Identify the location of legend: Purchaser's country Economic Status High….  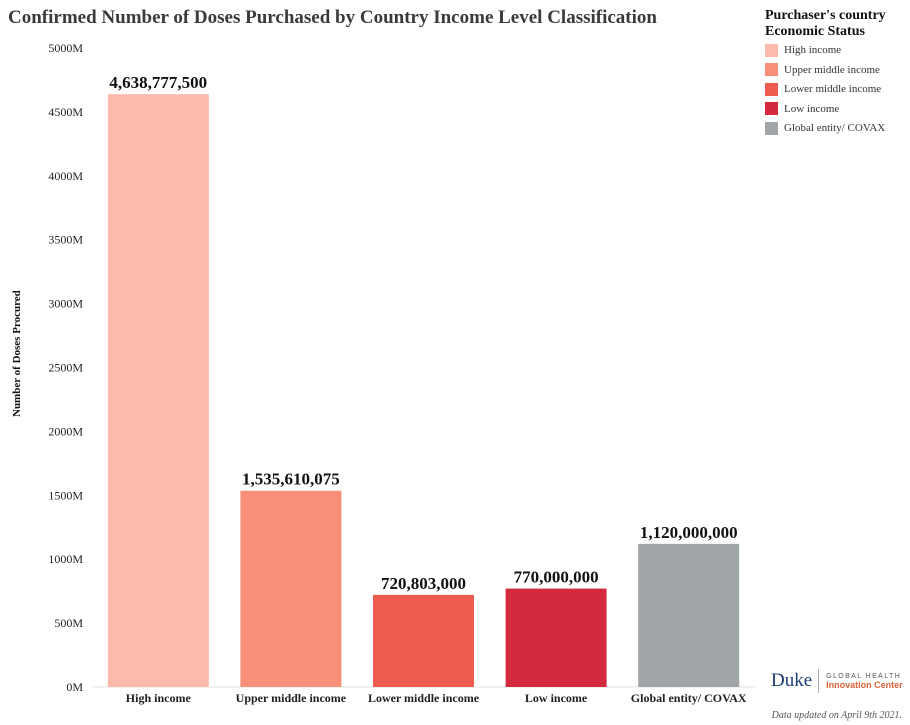
(835, 73).